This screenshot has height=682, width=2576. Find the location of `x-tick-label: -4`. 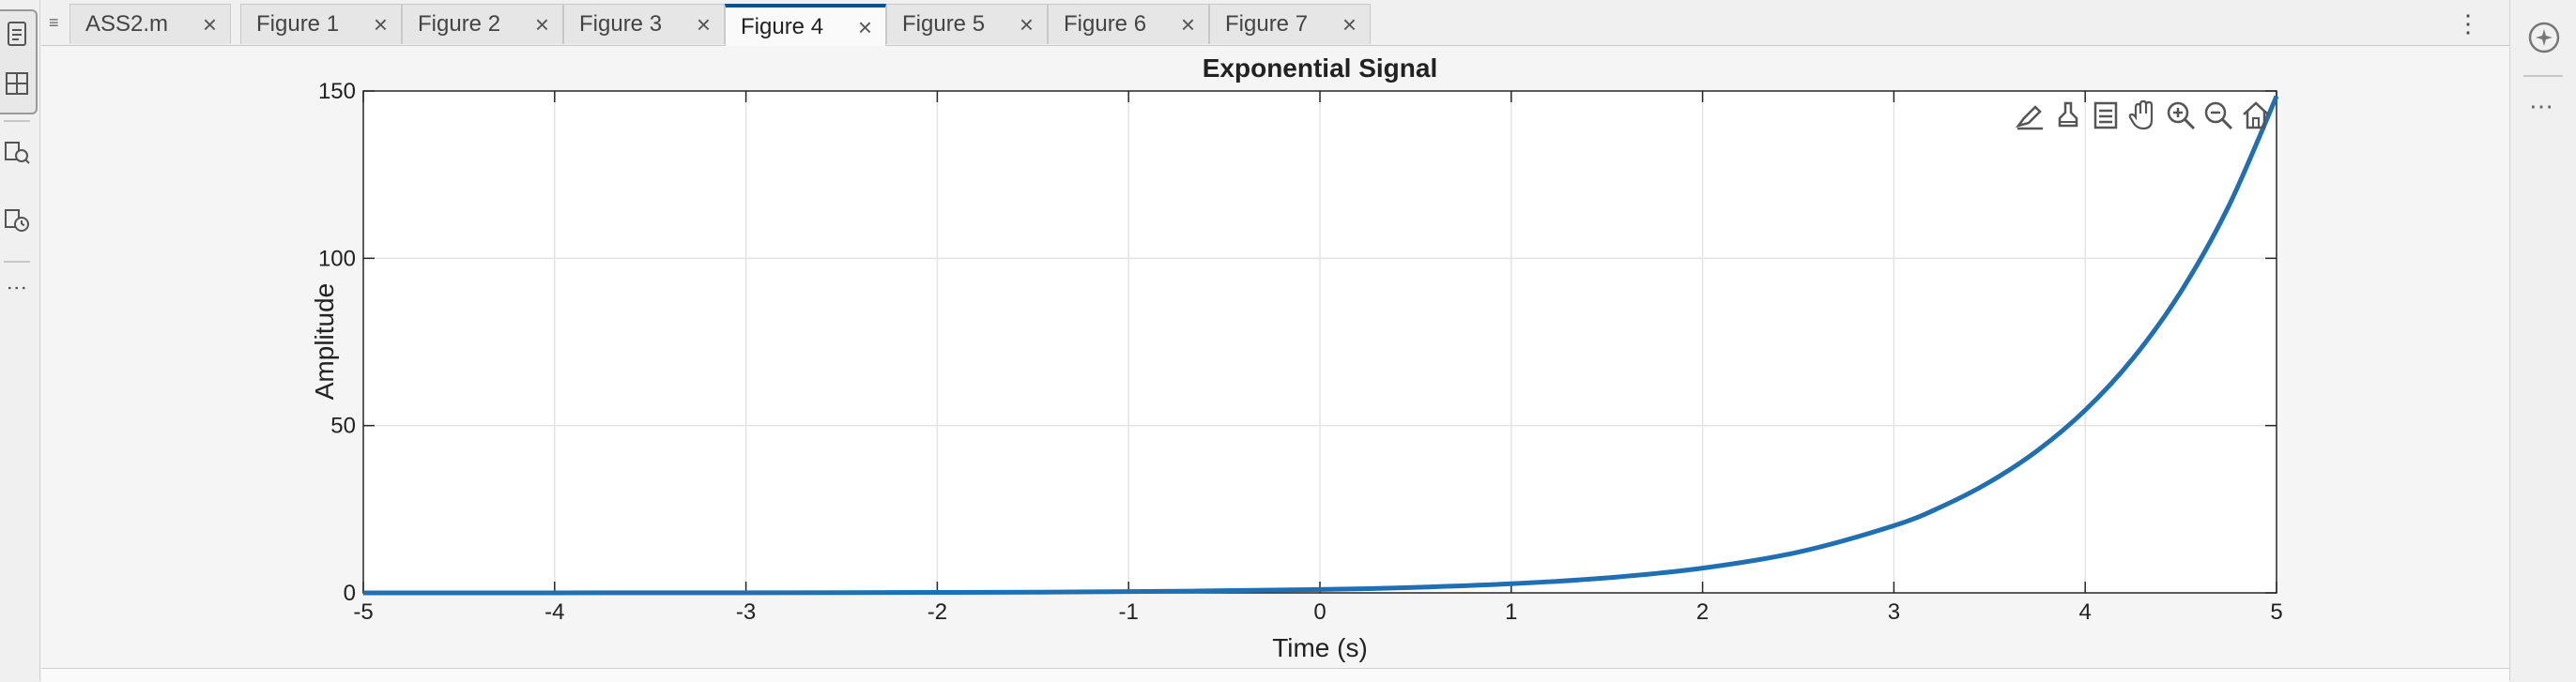

x-tick-label: -4 is located at coordinates (554, 612).